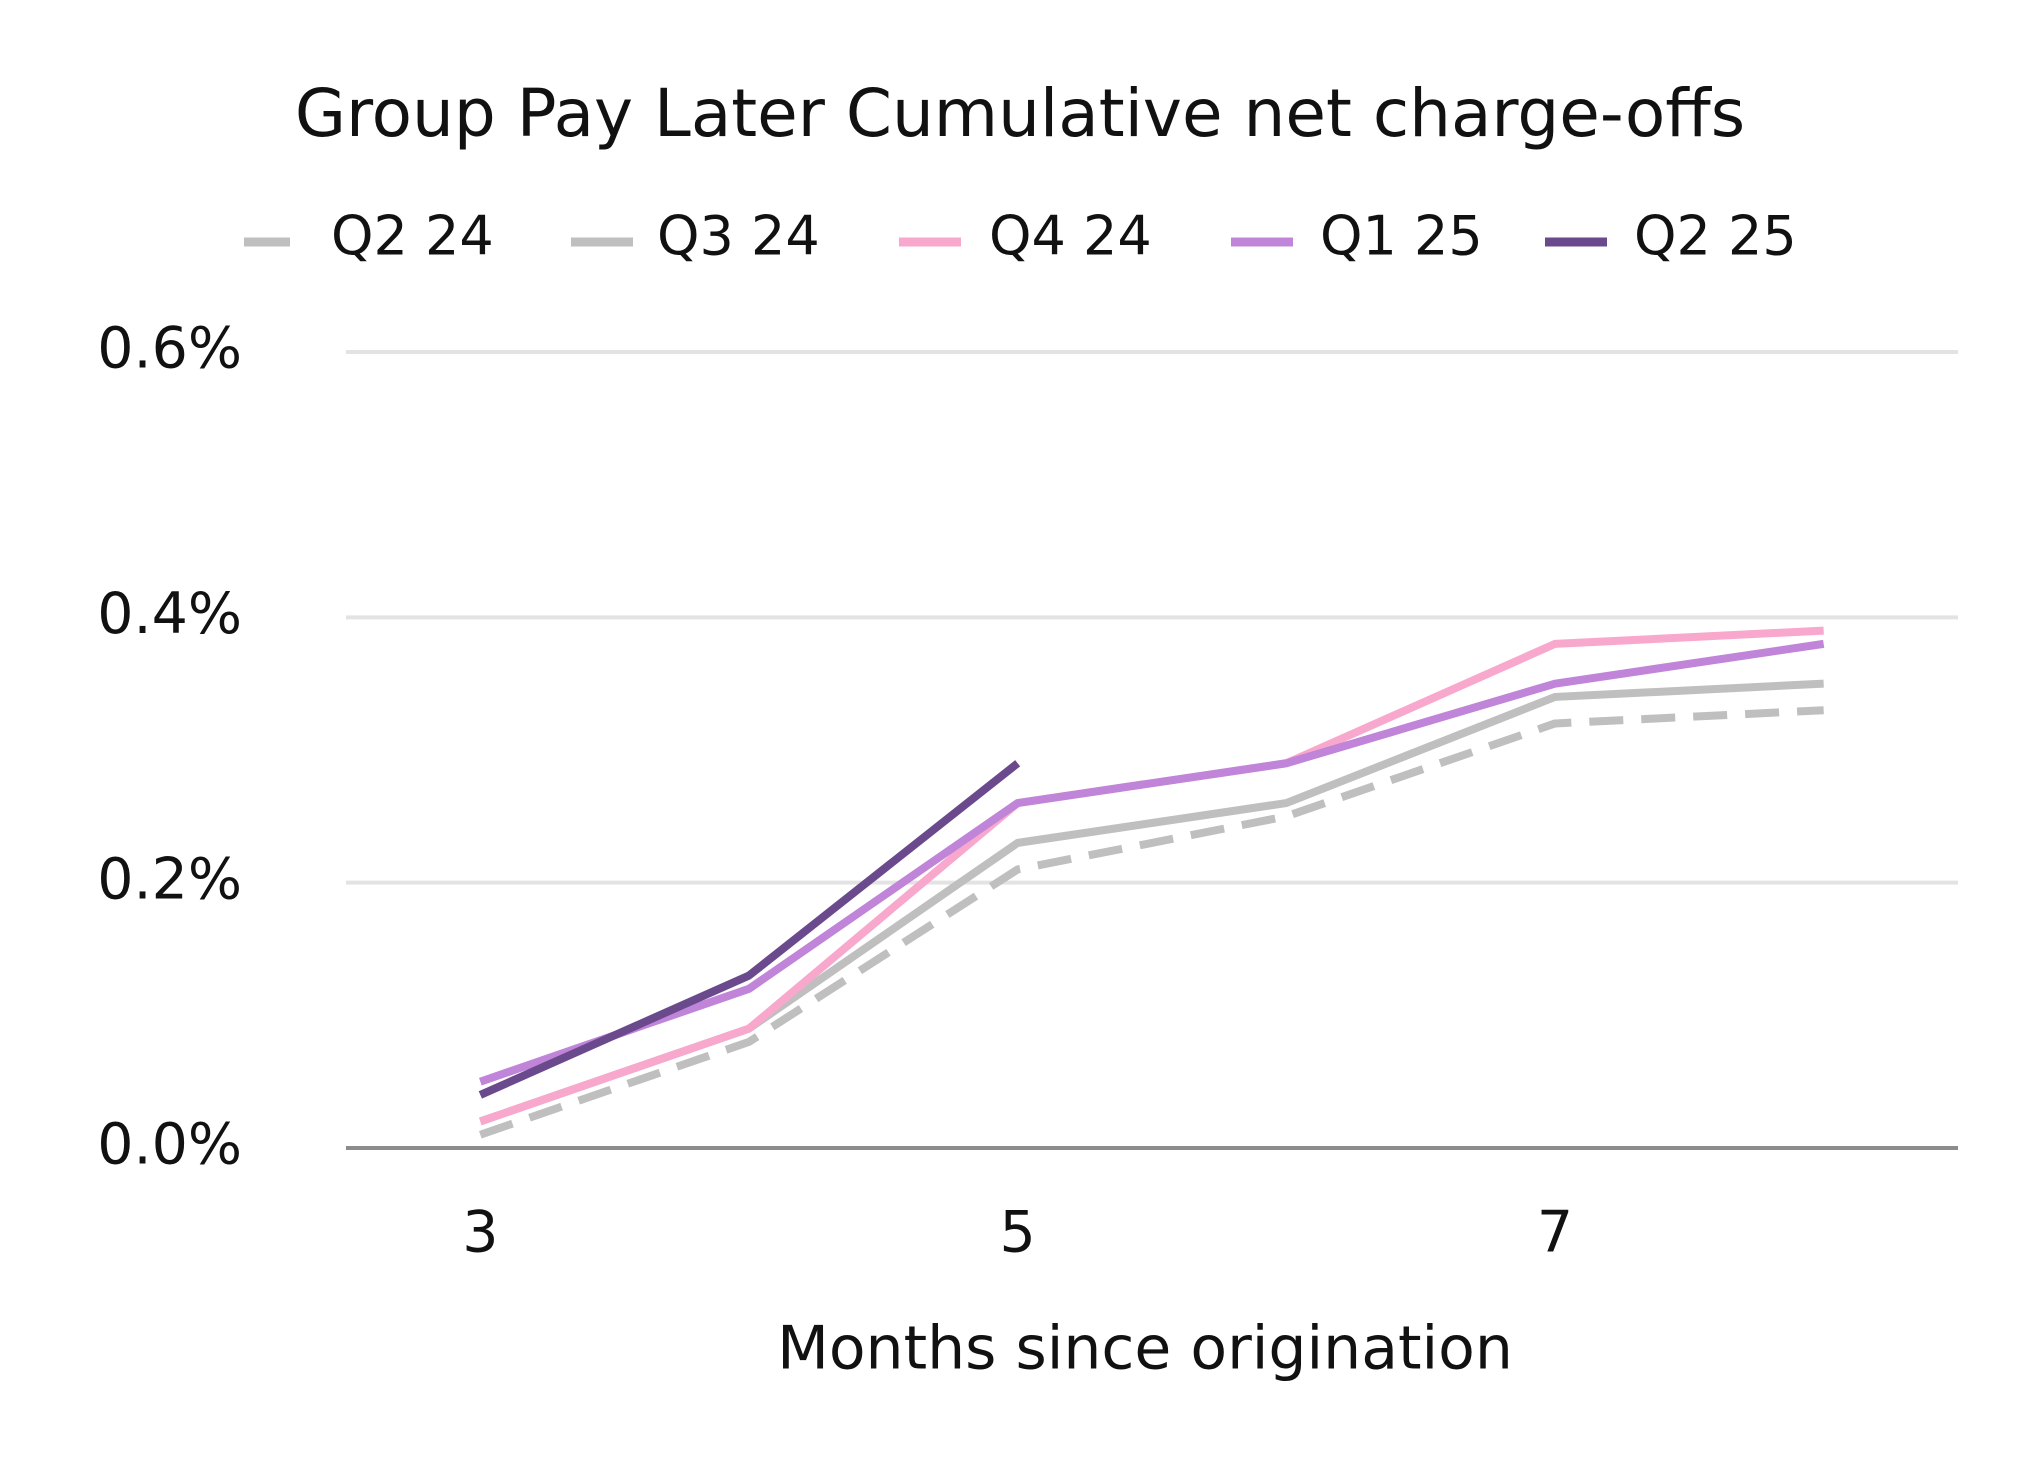 This screenshot has height=1476, width=2040. I want to click on legend-label: Q2 24, so click(412, 236).